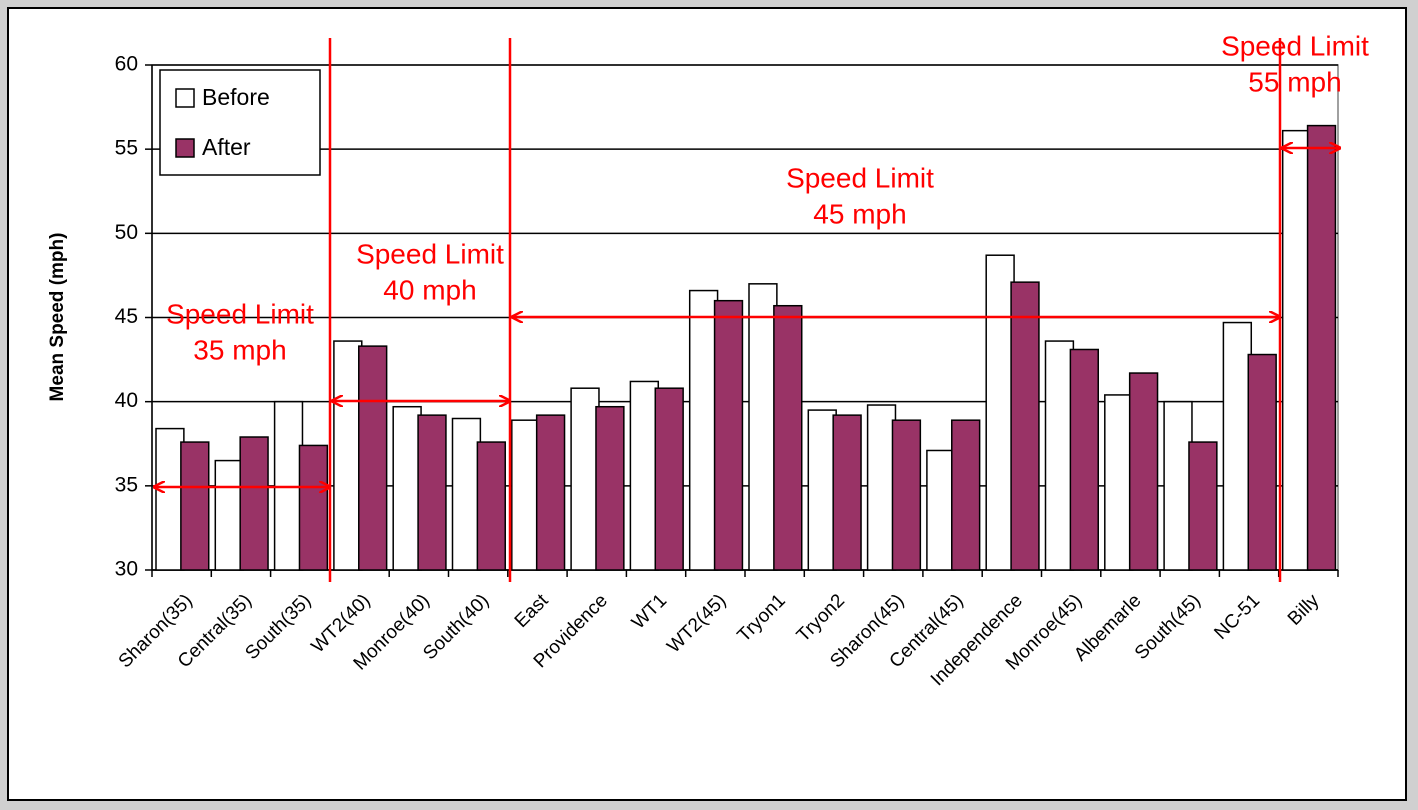 The image size is (1418, 810). Describe the element at coordinates (859, 213) in the screenshot. I see `annotation: 45 mph` at that location.